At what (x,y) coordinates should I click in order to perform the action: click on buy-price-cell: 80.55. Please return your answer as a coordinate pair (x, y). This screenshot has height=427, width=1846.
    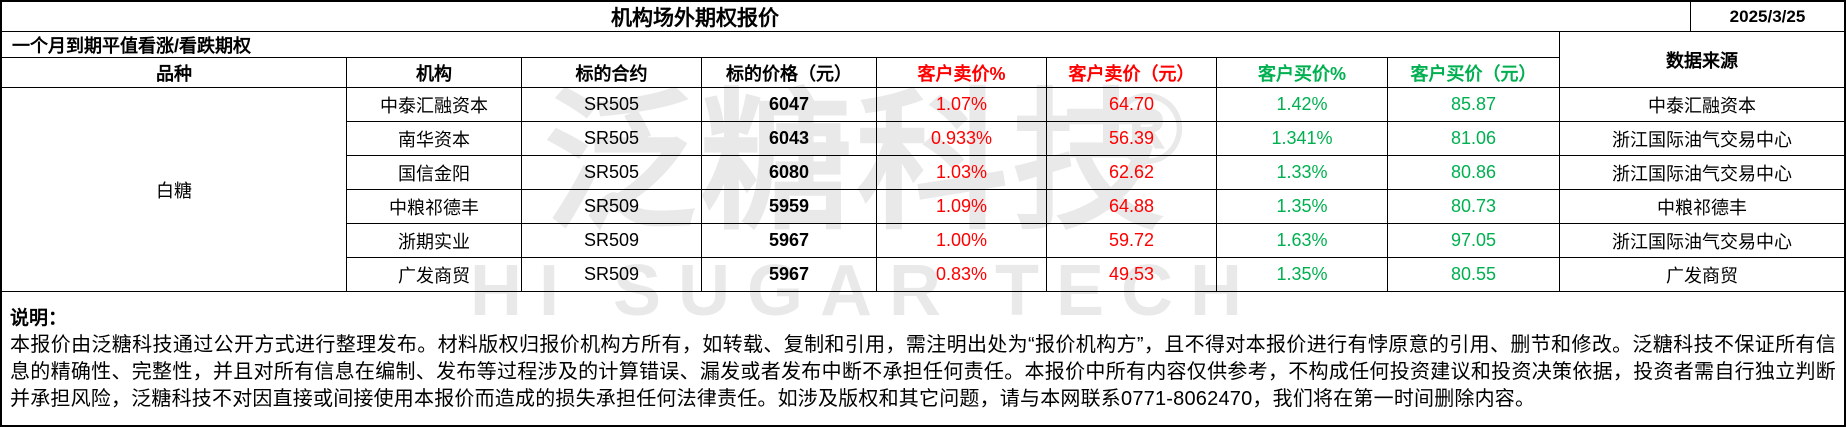
    Looking at the image, I should click on (1474, 275).